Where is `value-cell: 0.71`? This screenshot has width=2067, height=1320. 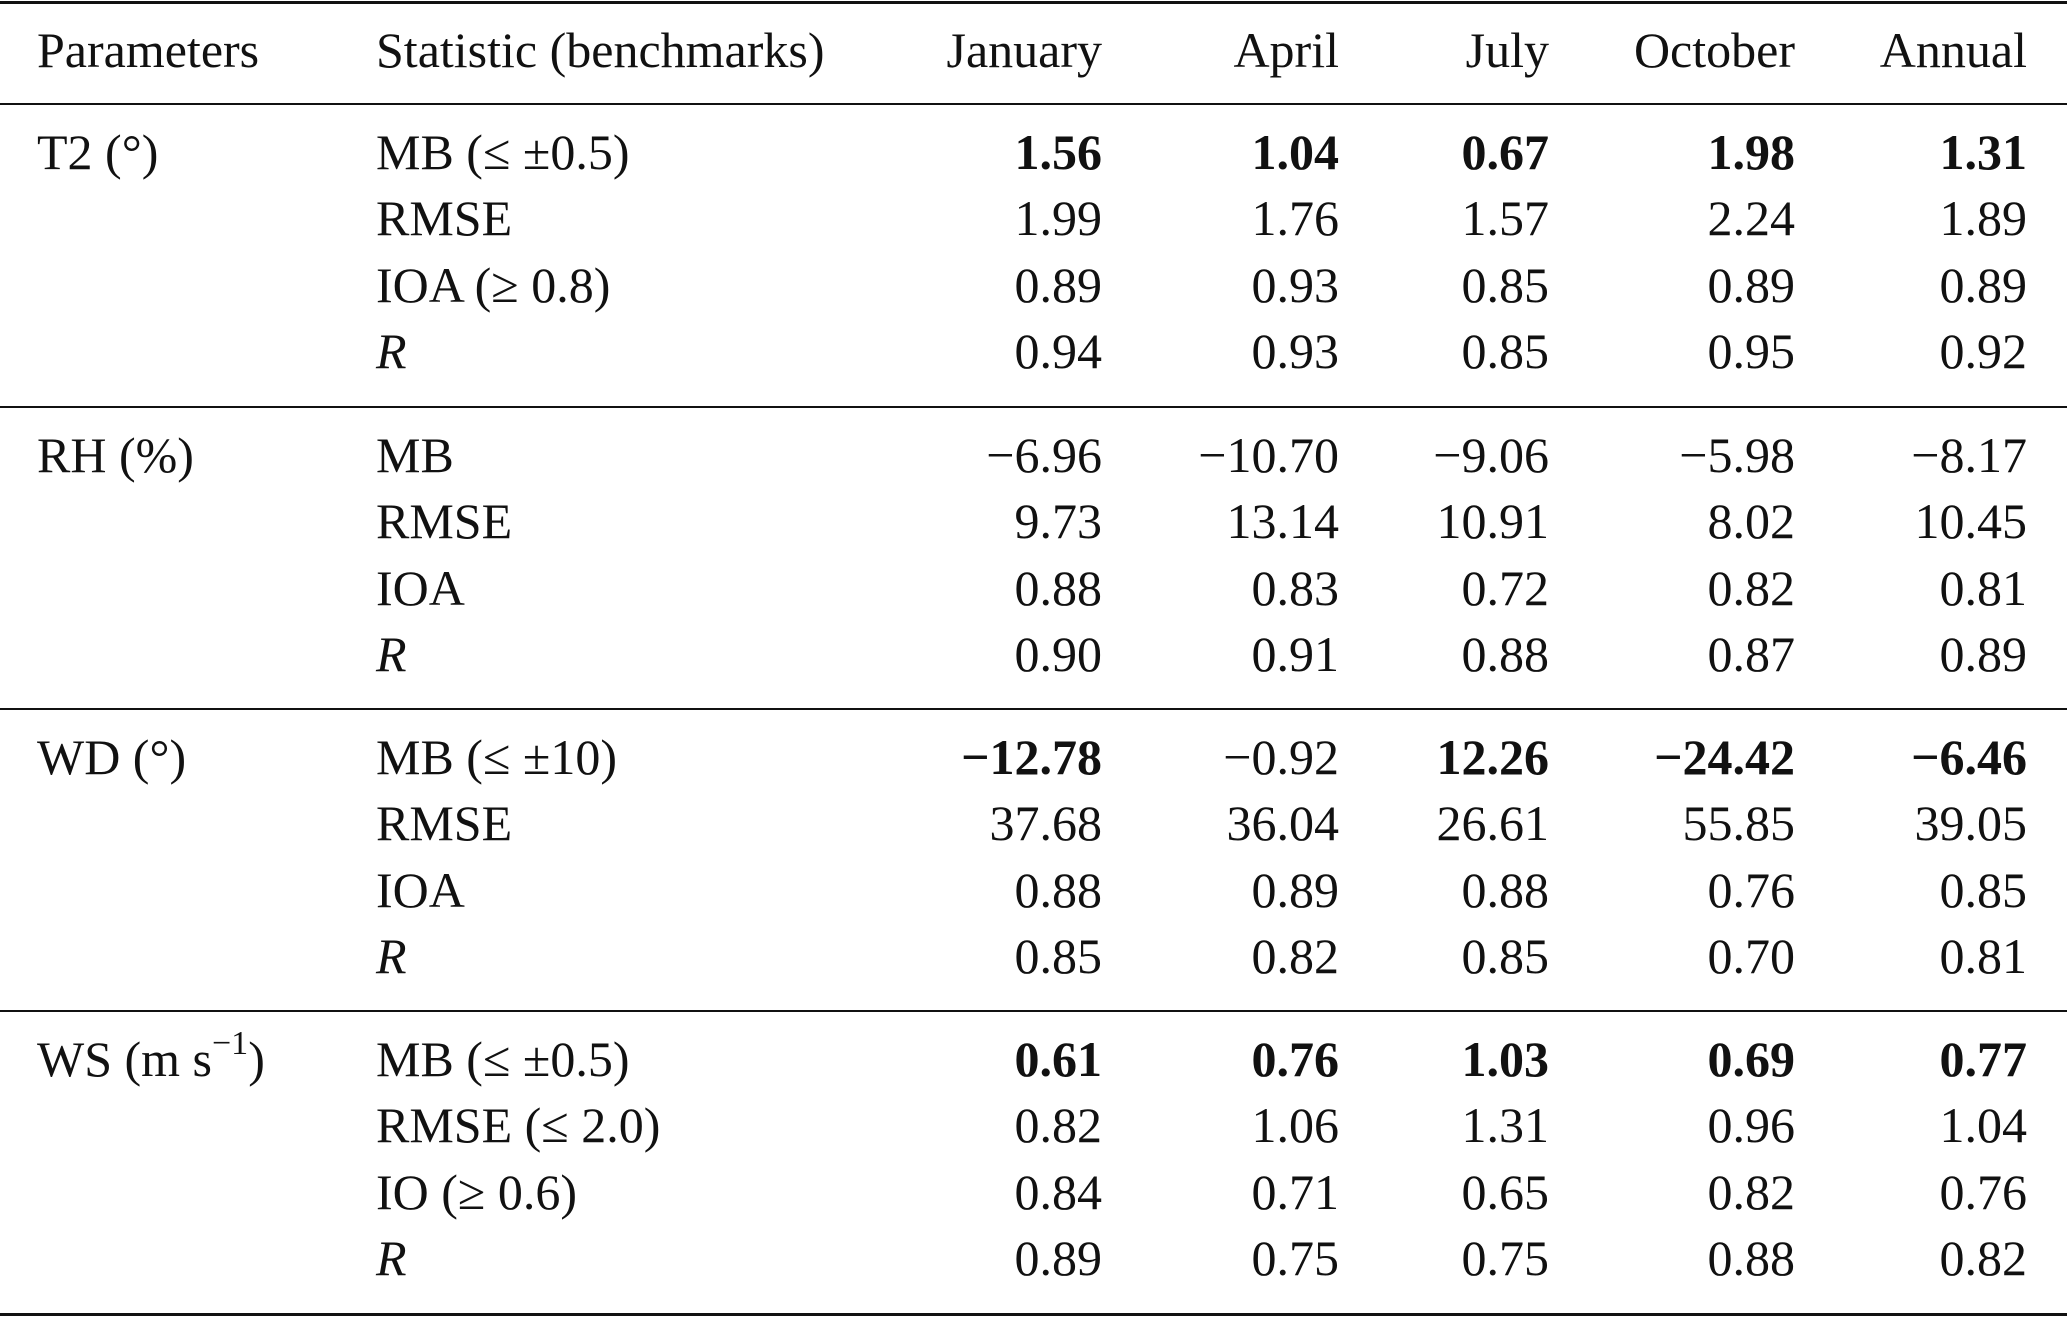
value-cell: 0.71 is located at coordinates (1295, 1191).